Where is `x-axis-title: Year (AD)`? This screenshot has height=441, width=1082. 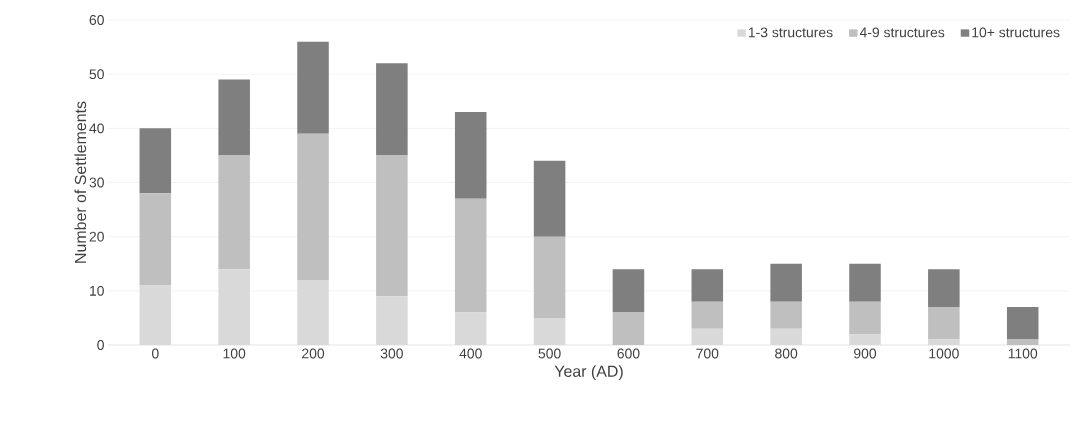
x-axis-title: Year (AD) is located at coordinates (588, 373).